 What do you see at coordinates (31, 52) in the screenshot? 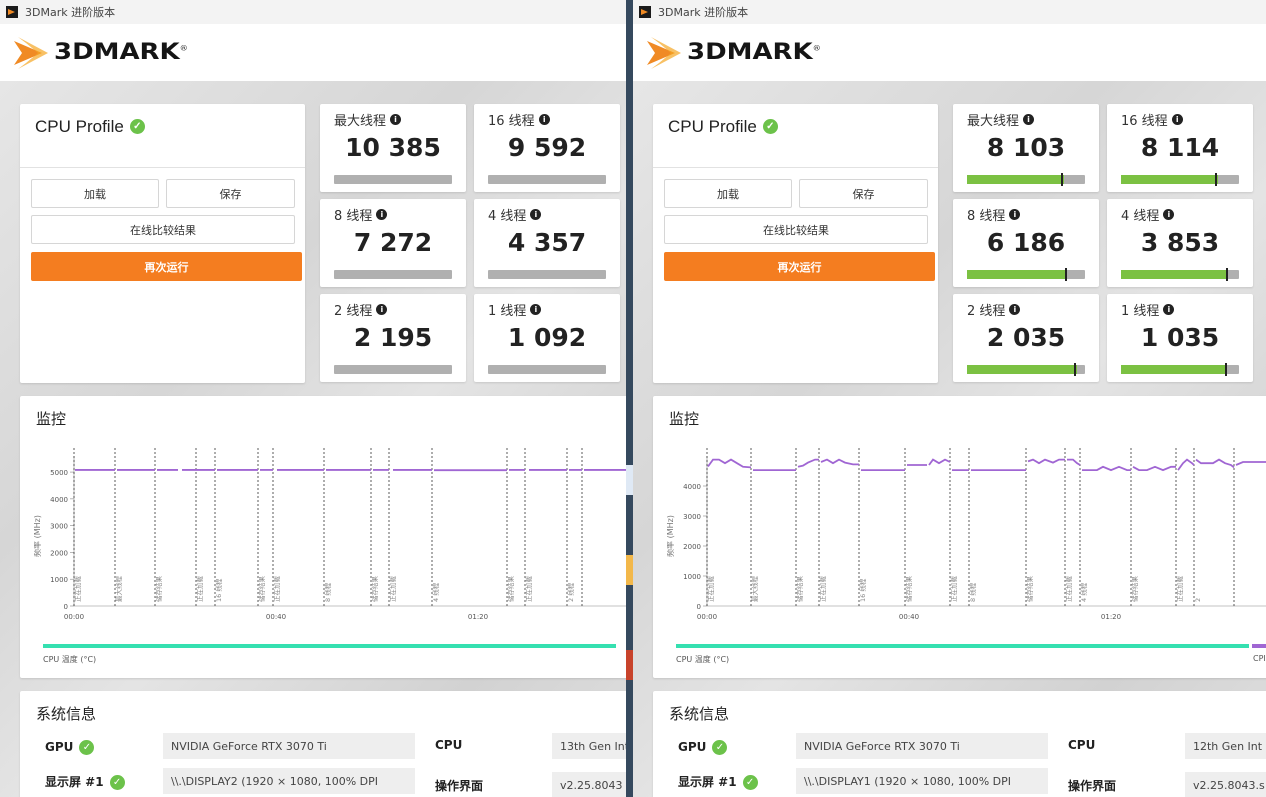
I see `3dmark-logo-icon` at bounding box center [31, 52].